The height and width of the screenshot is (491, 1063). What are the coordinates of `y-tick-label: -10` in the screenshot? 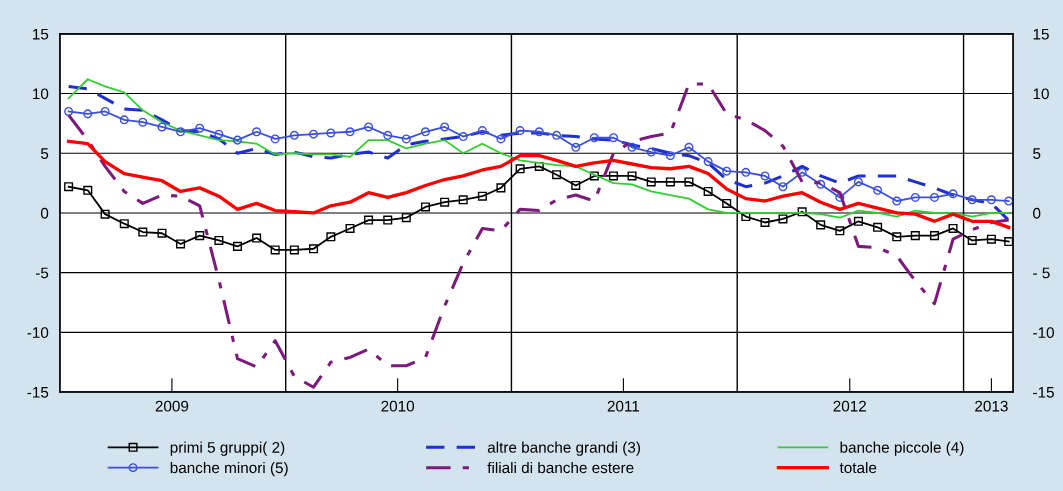 It's located at (38, 333).